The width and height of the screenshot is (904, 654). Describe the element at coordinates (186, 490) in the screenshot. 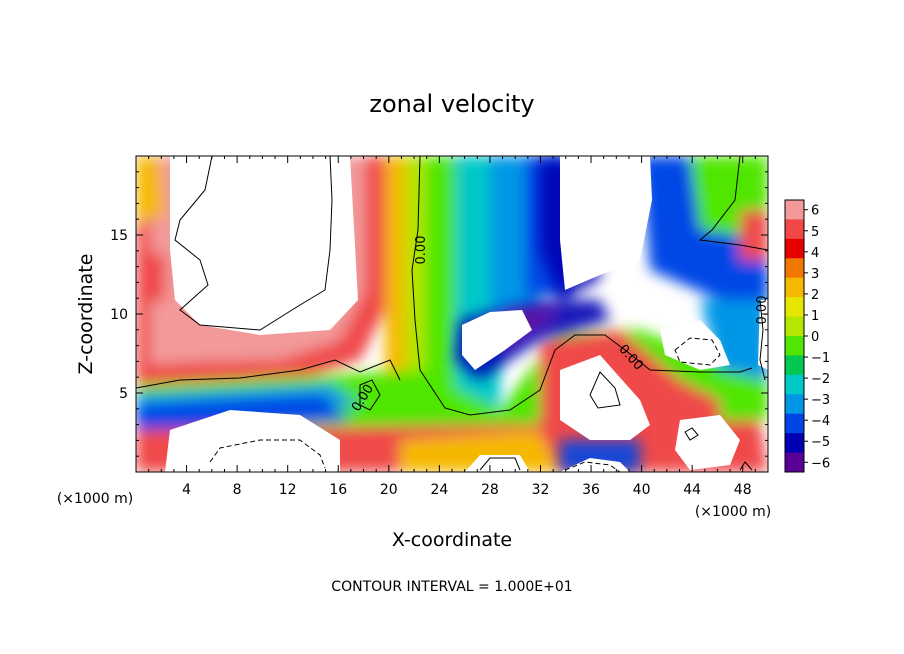

I see `x-tick-label: 4` at that location.